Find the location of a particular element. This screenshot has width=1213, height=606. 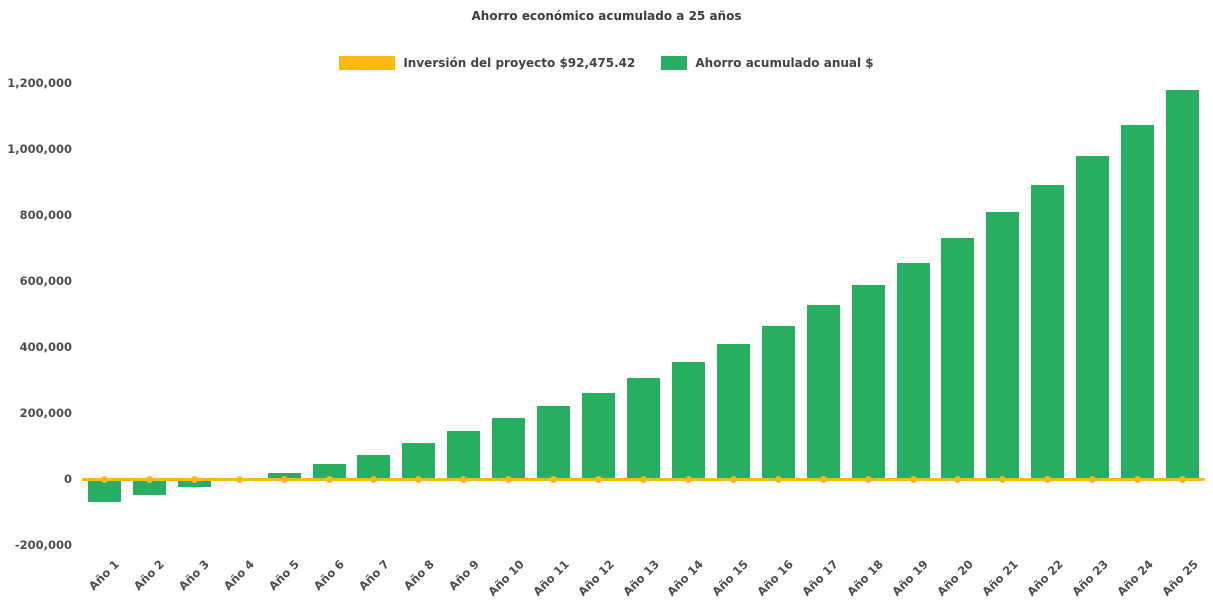

bar-año-25 is located at coordinates (1183, 284).